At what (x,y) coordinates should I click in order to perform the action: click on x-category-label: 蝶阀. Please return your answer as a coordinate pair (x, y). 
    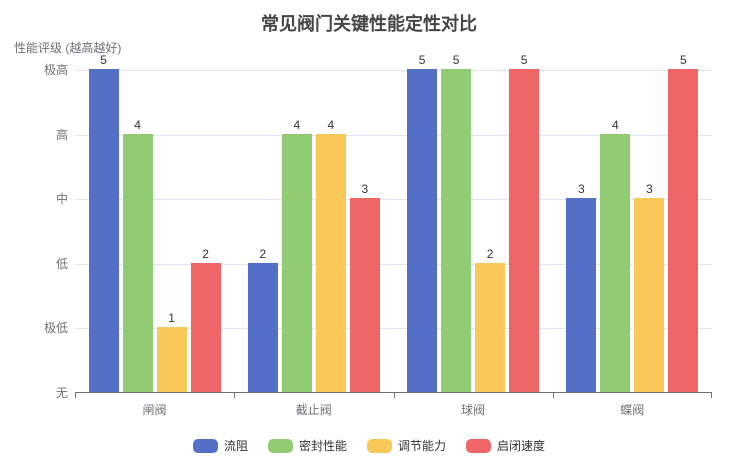
    Looking at the image, I should click on (632, 410).